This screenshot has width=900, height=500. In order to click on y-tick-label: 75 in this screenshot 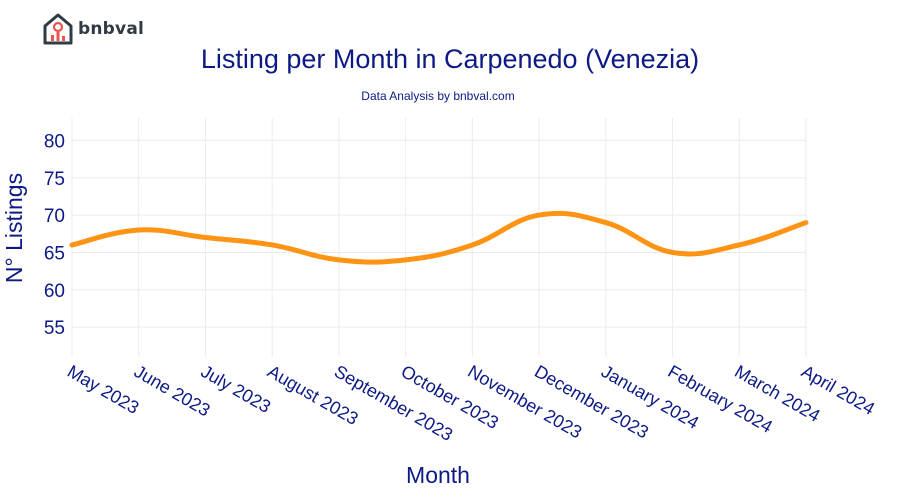, I will do `click(54, 179)`.